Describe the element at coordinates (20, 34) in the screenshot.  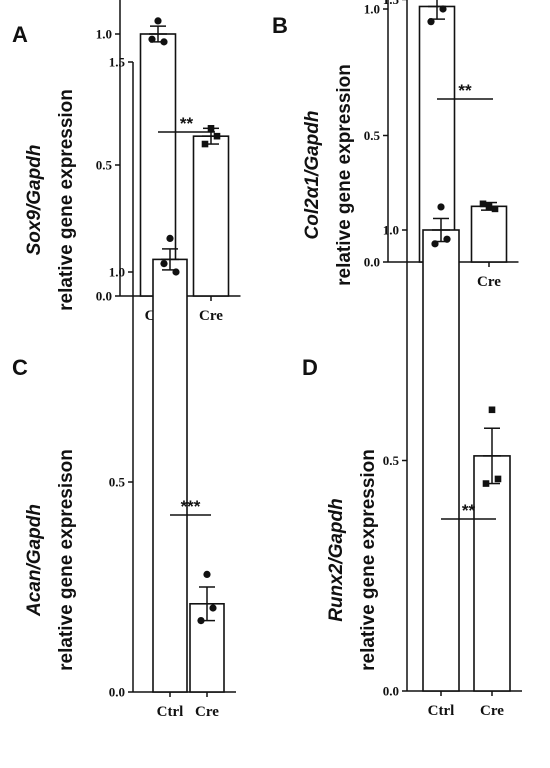
I see `panel-letter: A` at that location.